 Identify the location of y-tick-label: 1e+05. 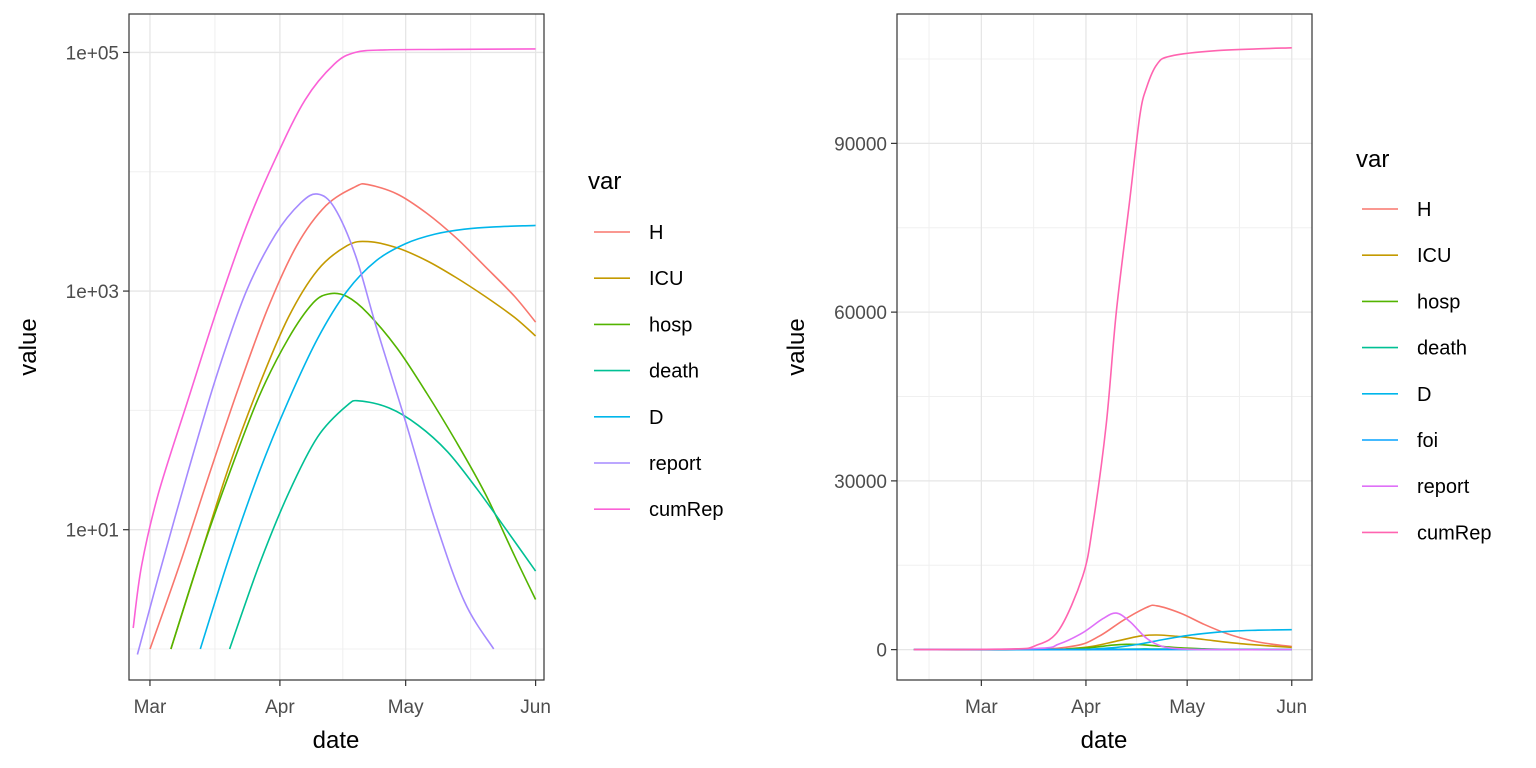
(92, 53).